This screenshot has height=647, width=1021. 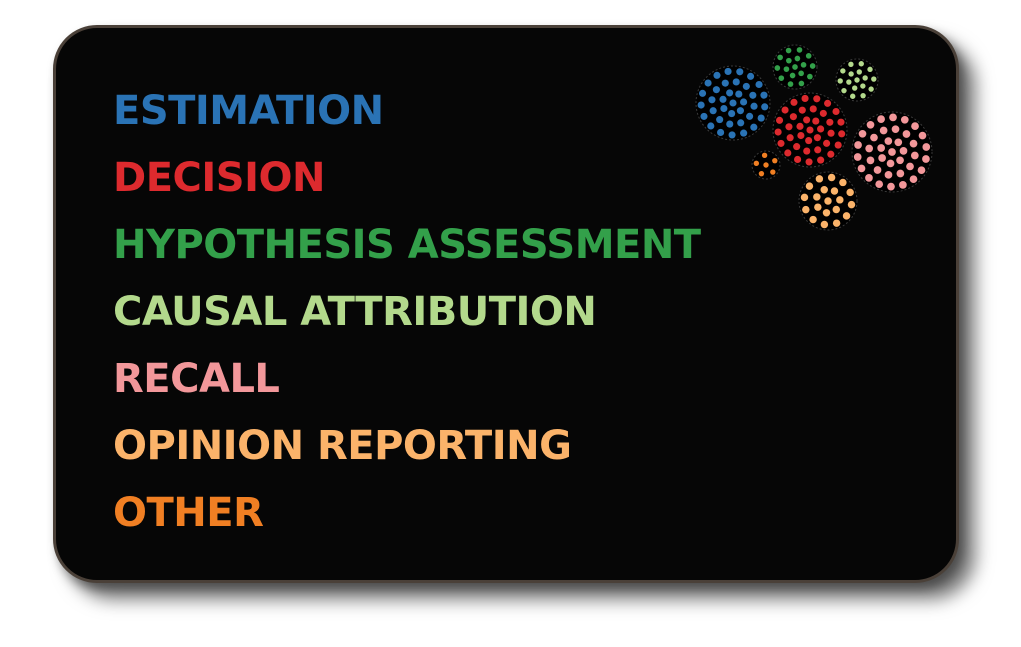 What do you see at coordinates (248, 111) in the screenshot?
I see `legend-item-estimation: ESTIMATION` at bounding box center [248, 111].